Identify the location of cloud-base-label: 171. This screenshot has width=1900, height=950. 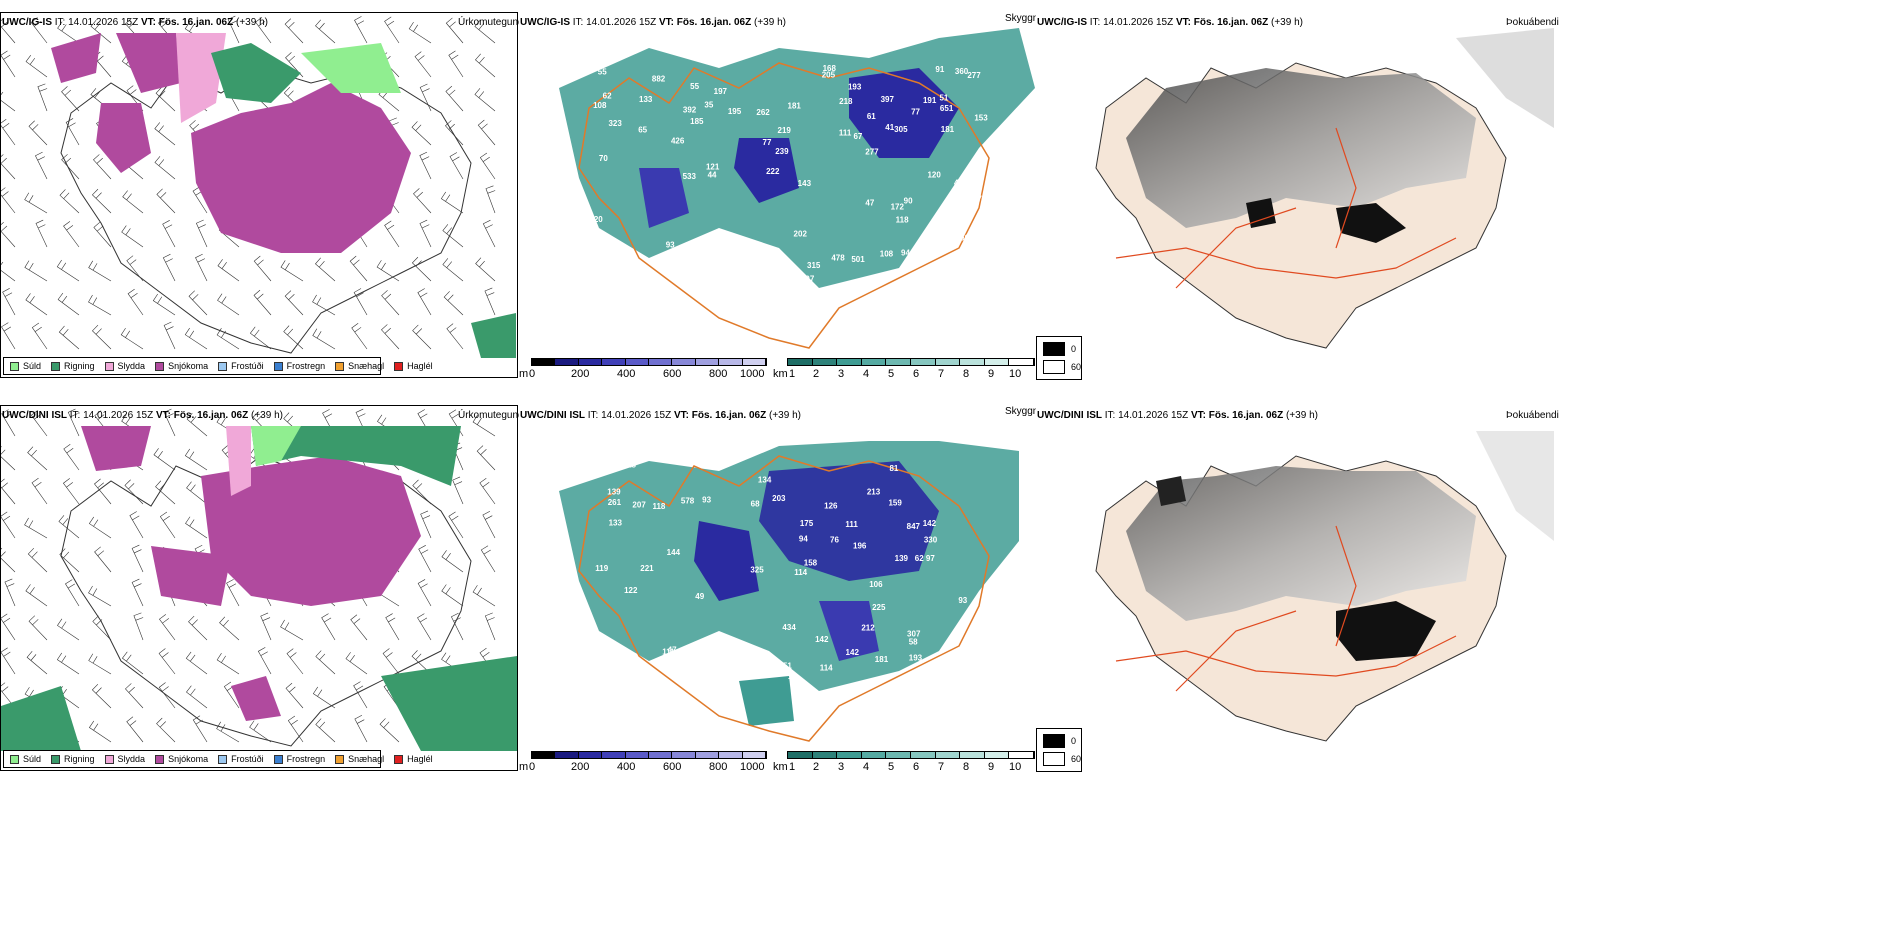
(983, 618).